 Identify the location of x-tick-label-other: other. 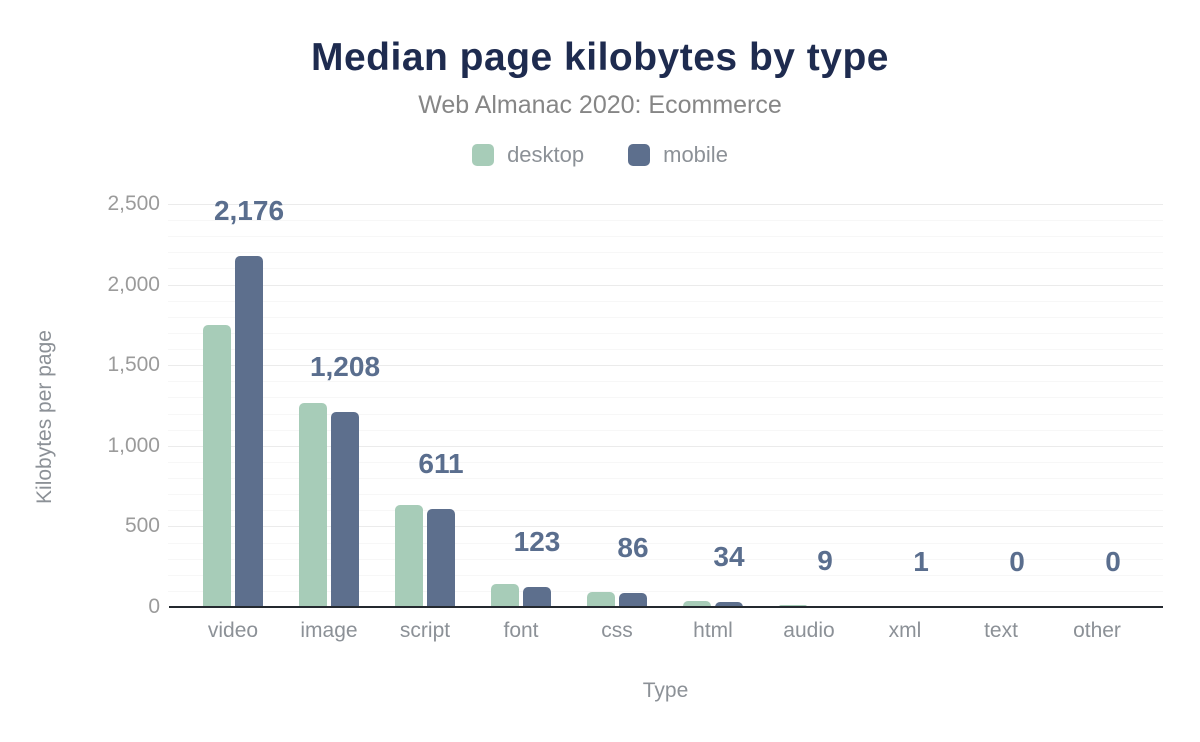
(1097, 630).